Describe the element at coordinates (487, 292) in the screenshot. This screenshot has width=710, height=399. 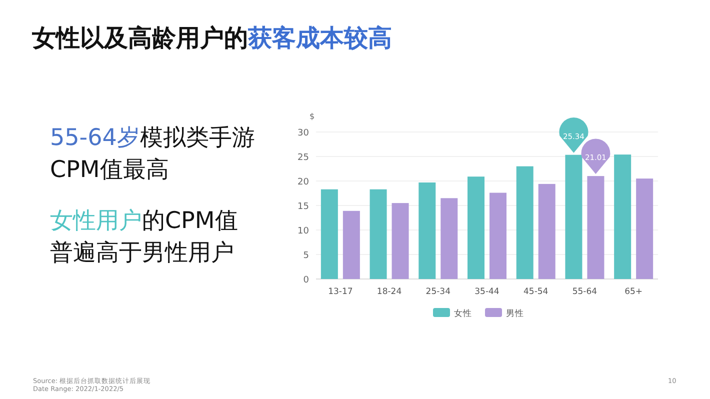
I see `x-tick-label: 35-44` at that location.